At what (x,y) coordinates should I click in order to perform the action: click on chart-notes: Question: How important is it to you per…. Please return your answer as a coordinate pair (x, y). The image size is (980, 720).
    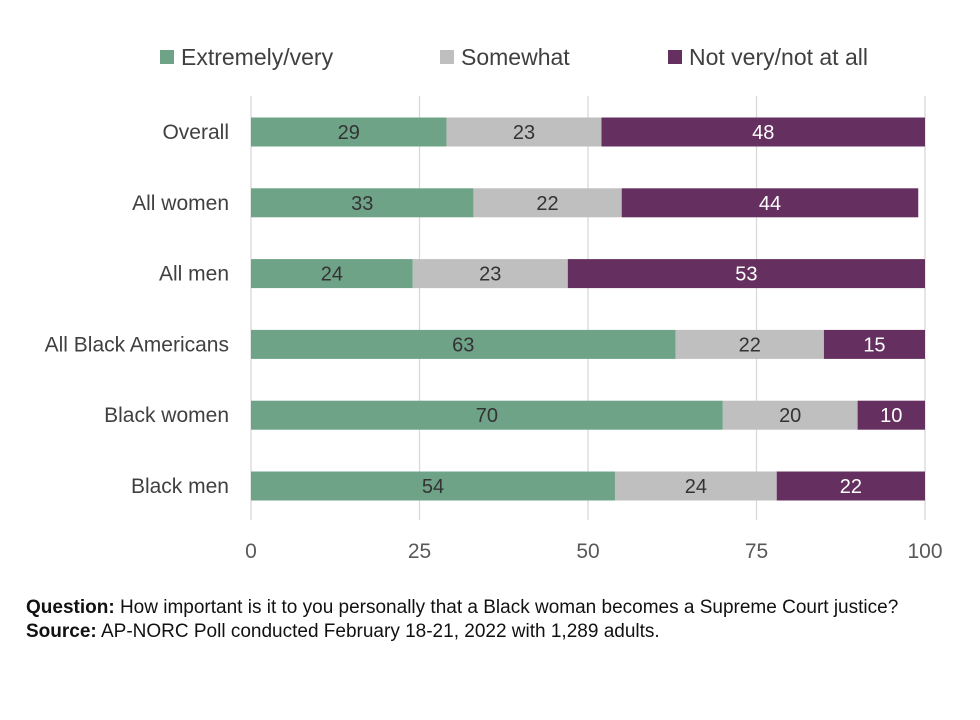
    Looking at the image, I should click on (491, 620).